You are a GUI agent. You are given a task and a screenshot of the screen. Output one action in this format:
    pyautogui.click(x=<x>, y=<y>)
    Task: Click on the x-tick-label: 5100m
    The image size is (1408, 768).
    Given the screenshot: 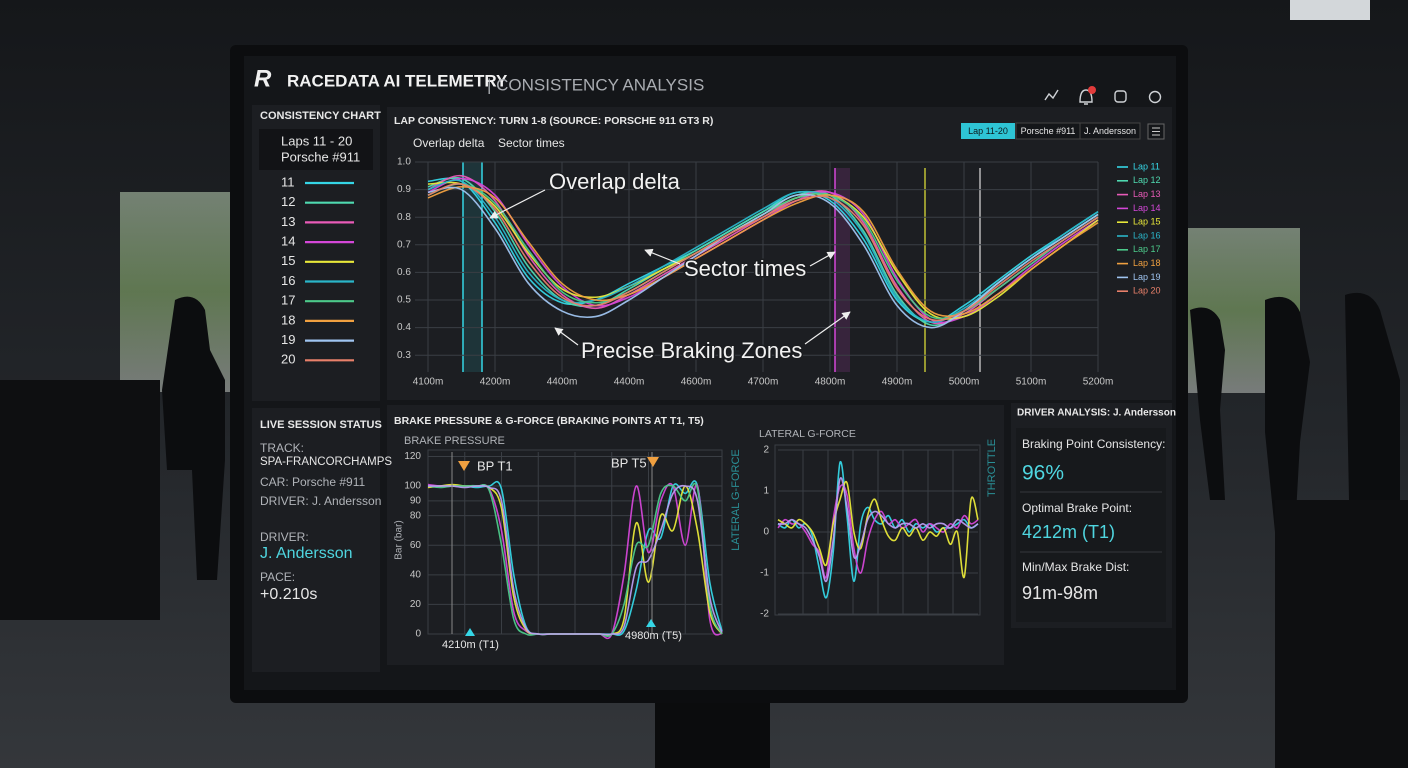 What is the action you would take?
    pyautogui.click(x=1031, y=382)
    